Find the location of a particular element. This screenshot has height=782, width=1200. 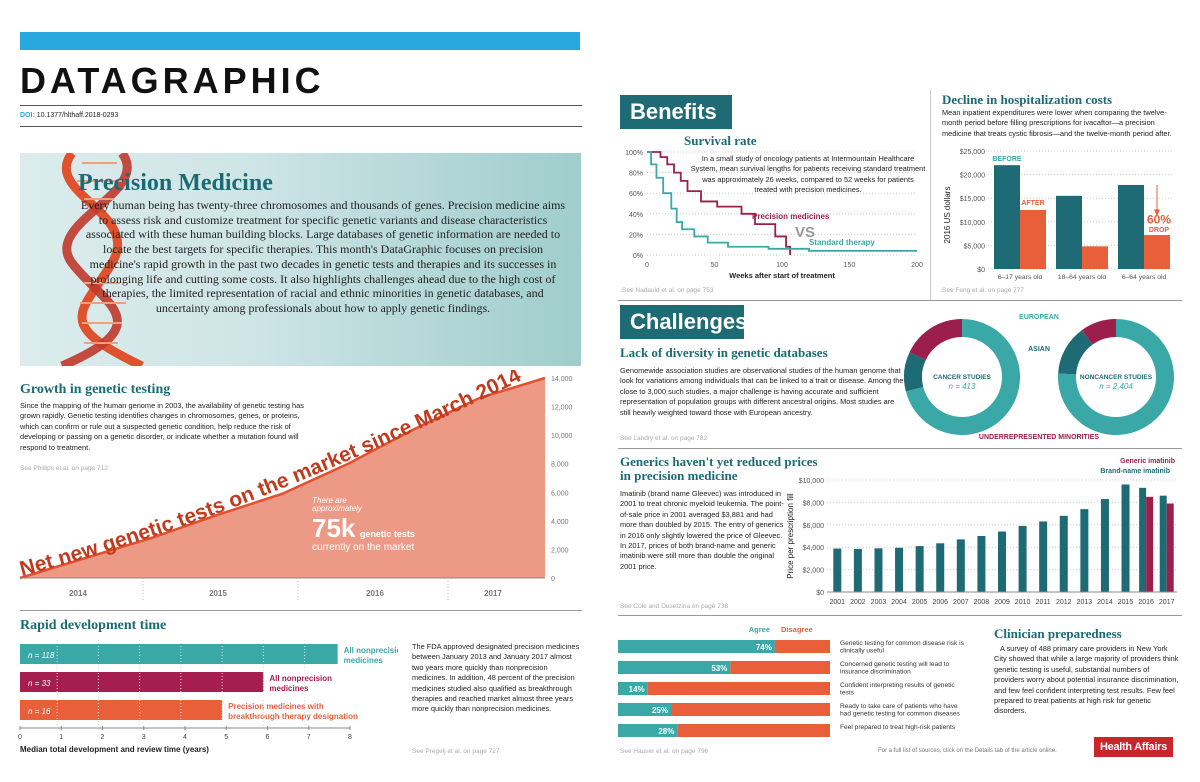

clinician-pct: 28% is located at coordinates (666, 731).